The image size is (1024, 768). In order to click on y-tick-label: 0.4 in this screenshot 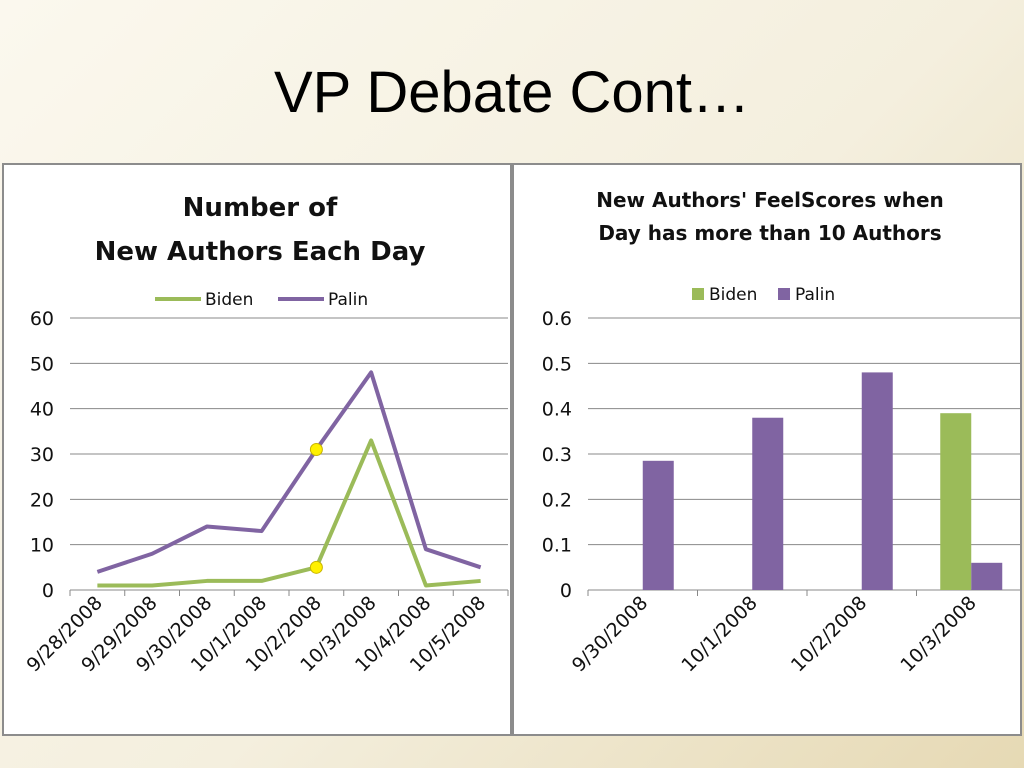, I will do `click(557, 410)`.